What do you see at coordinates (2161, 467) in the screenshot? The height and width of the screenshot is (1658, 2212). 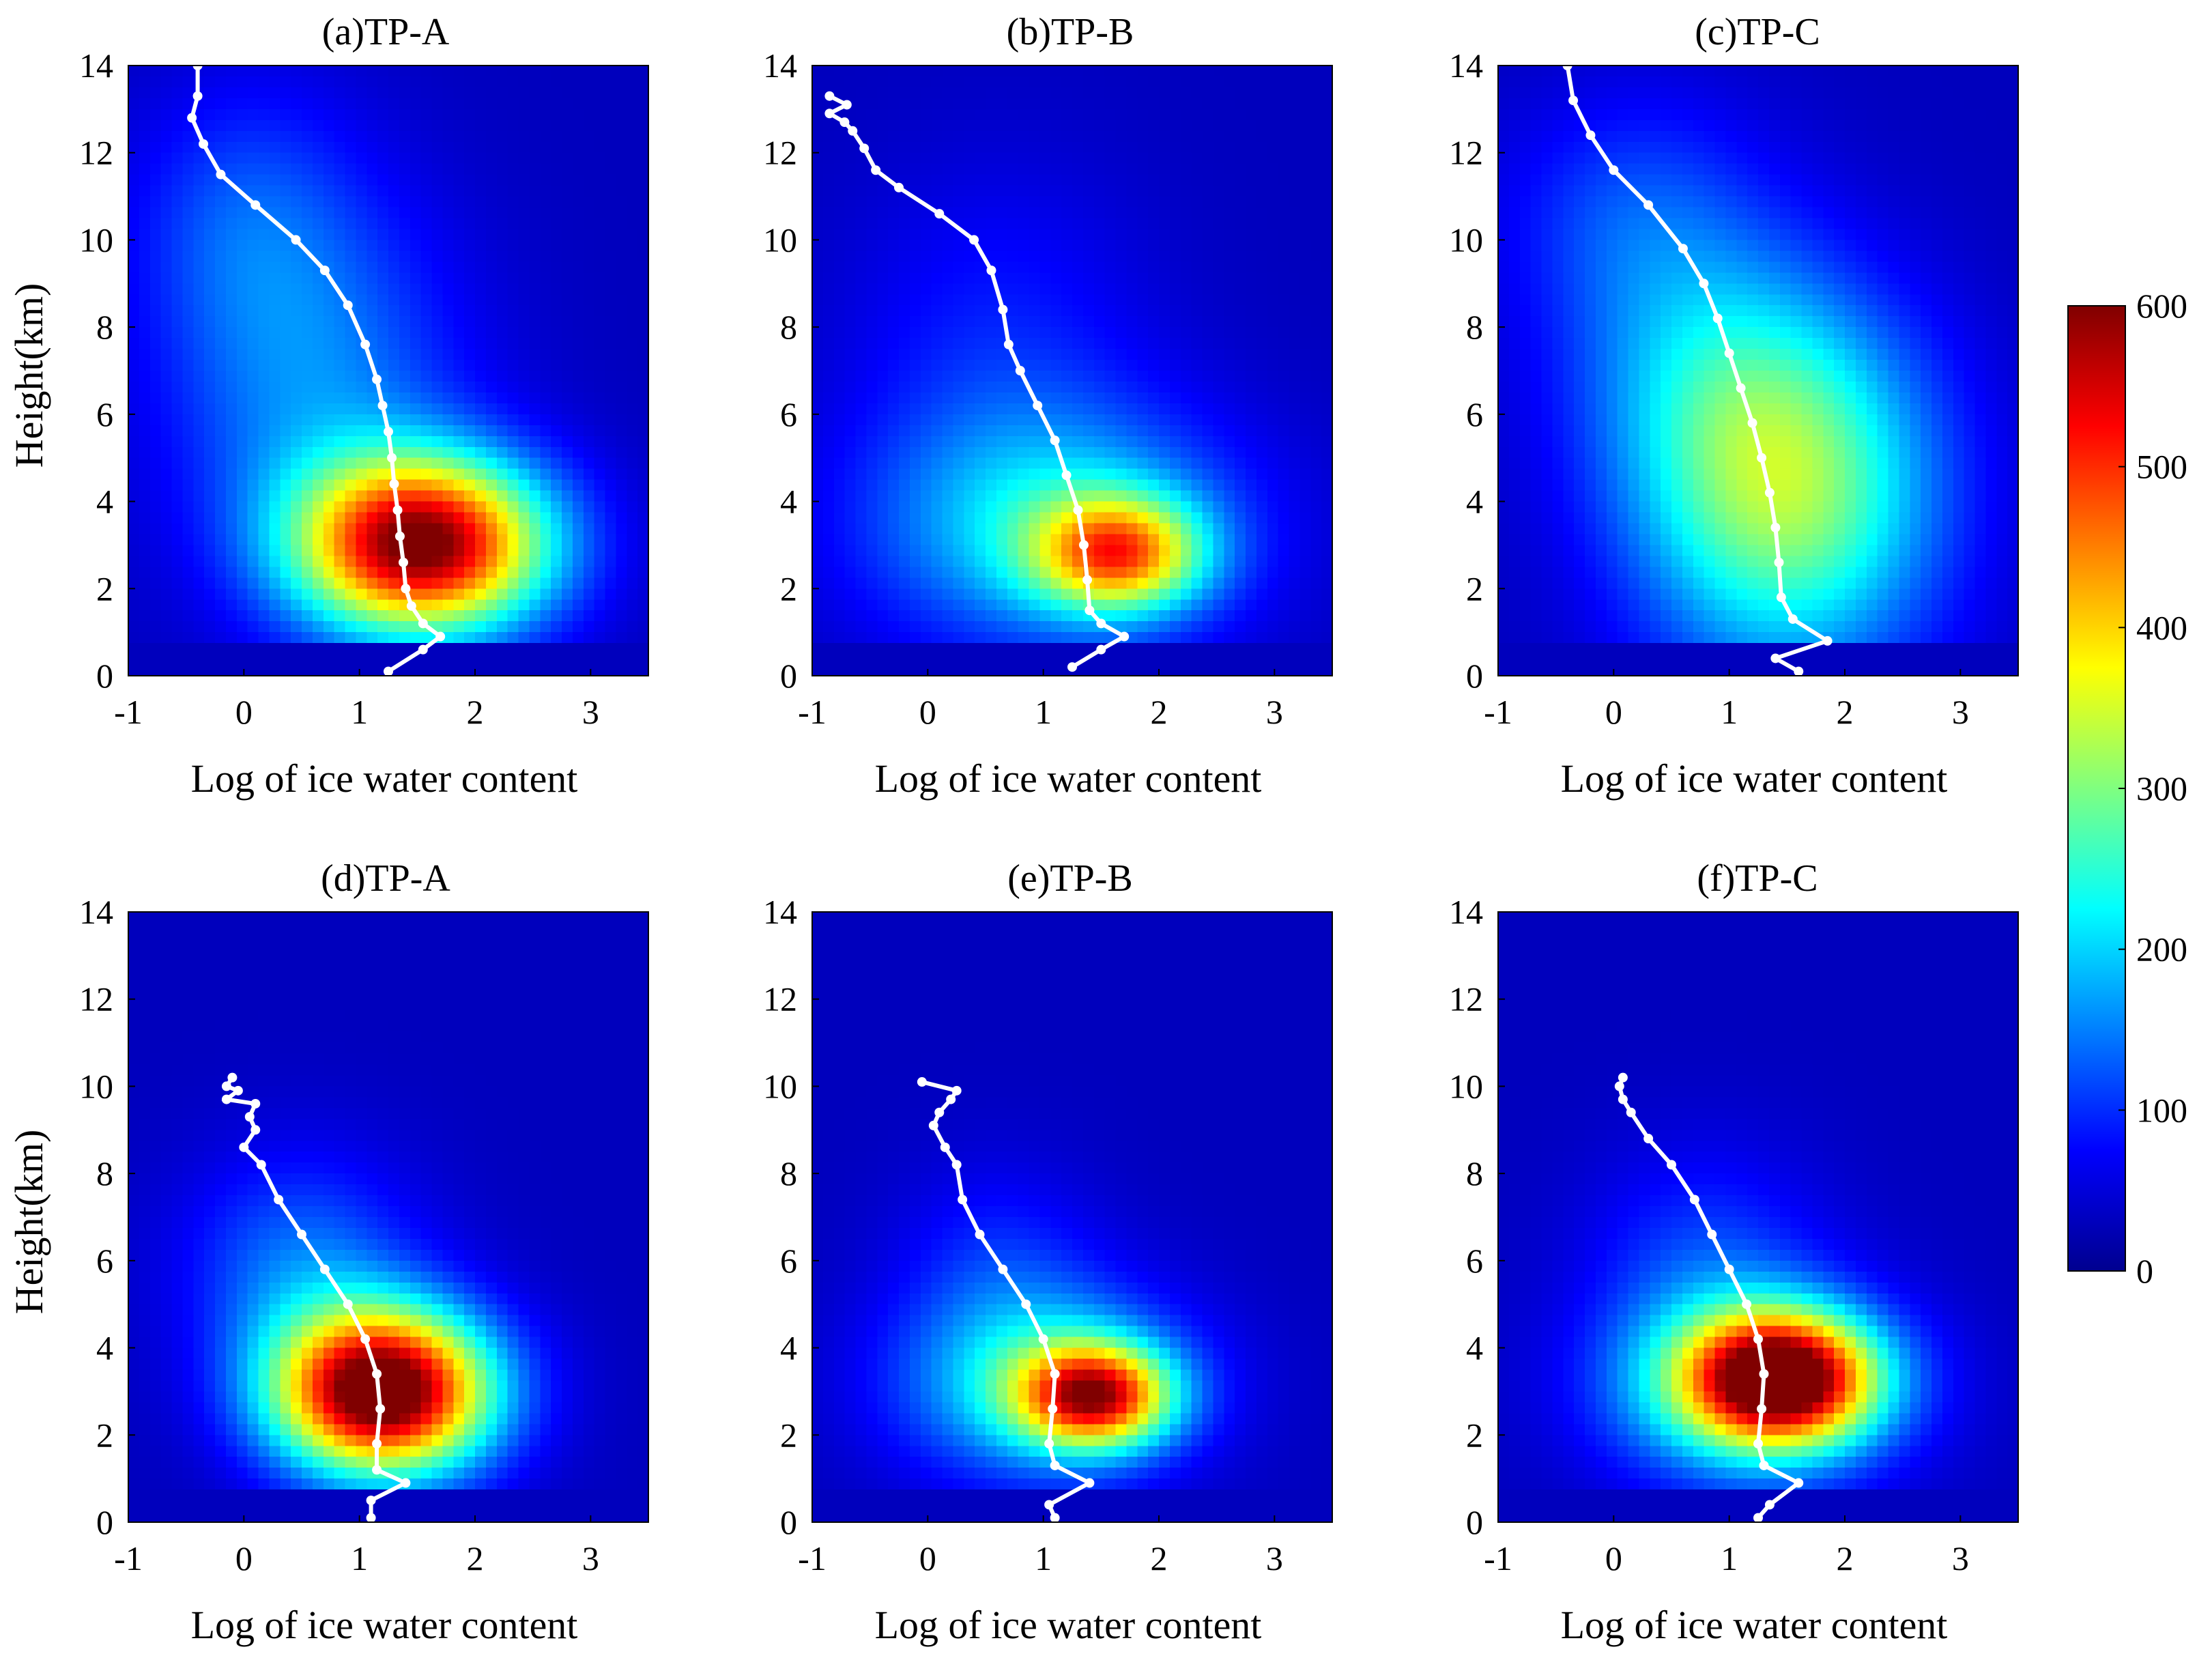 I see `colorbar-tick-label: 500` at bounding box center [2161, 467].